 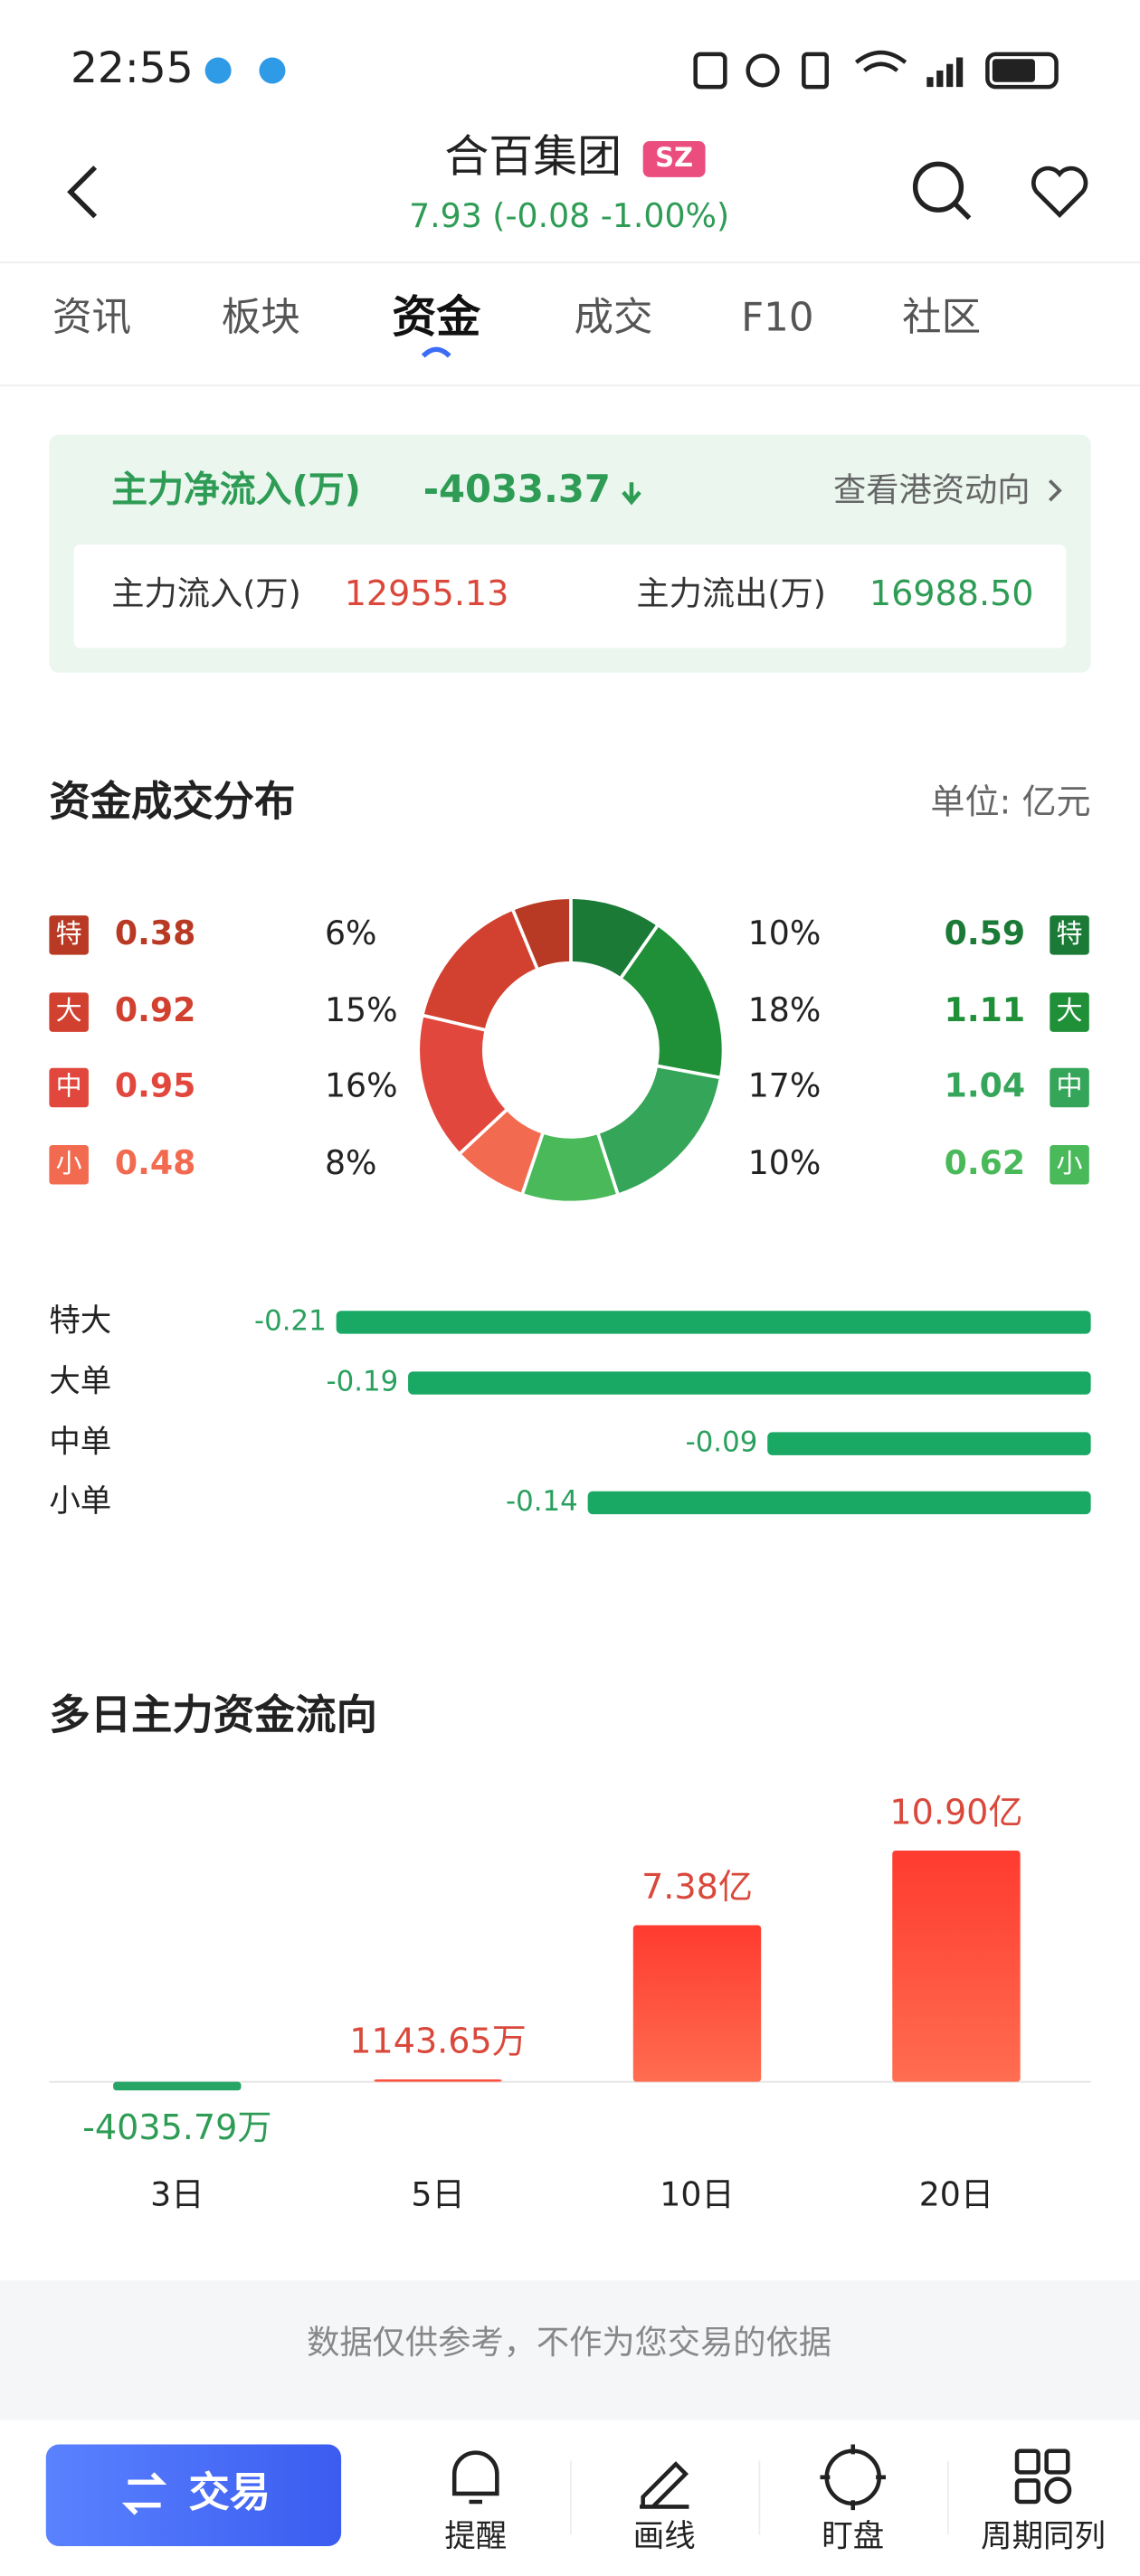 I want to click on buy-value: 0.48, so click(x=155, y=1163).